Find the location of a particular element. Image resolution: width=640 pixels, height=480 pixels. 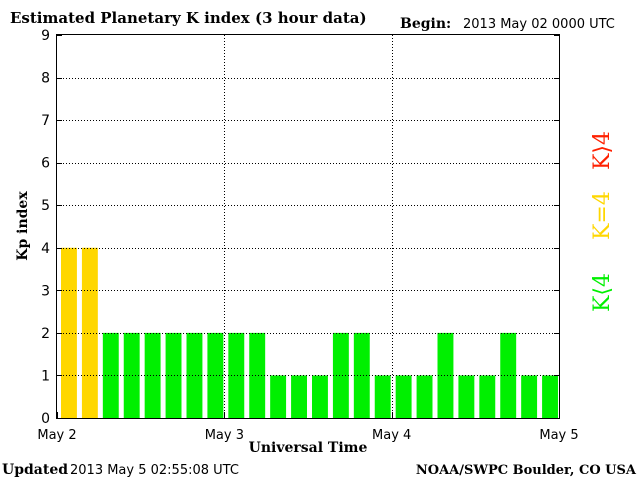

y-tick-label-6: 6 is located at coordinates (45, 164).